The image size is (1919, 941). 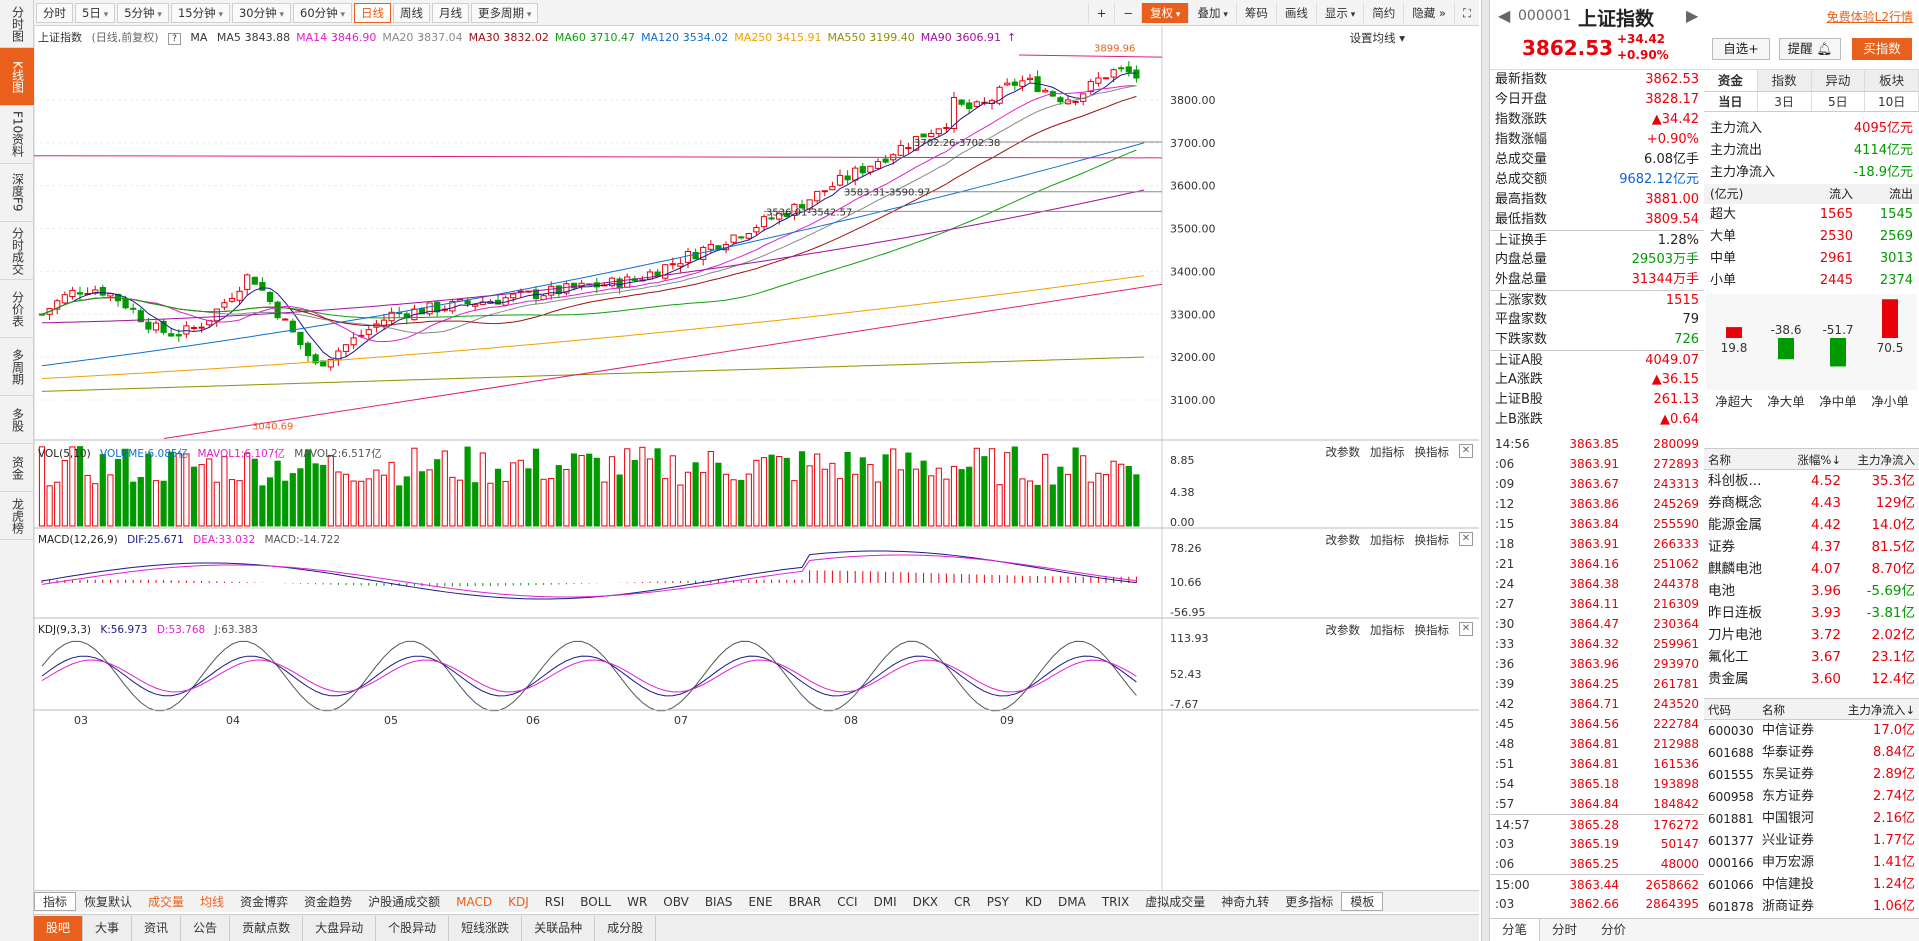 What do you see at coordinates (1785, 80) in the screenshot?
I see `fund-tab: 指数` at bounding box center [1785, 80].